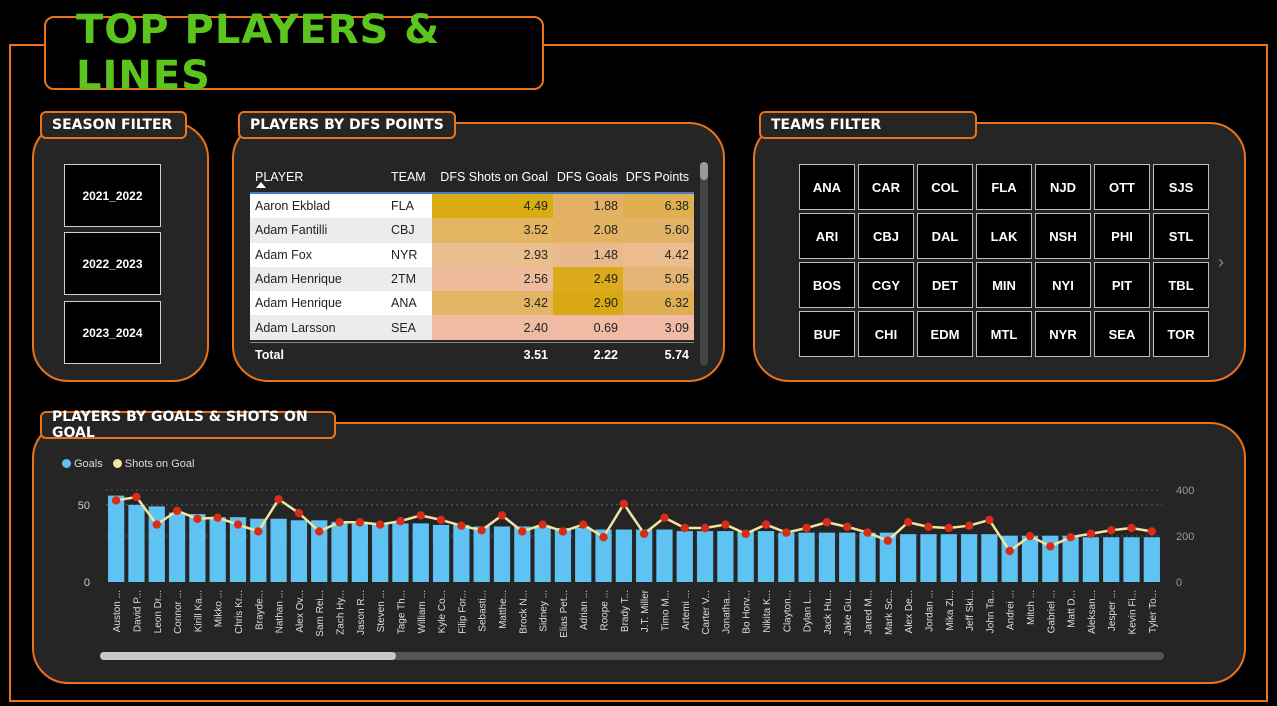 Image resolution: width=1277 pixels, height=706 pixels. I want to click on team-button-col: COL, so click(945, 187).